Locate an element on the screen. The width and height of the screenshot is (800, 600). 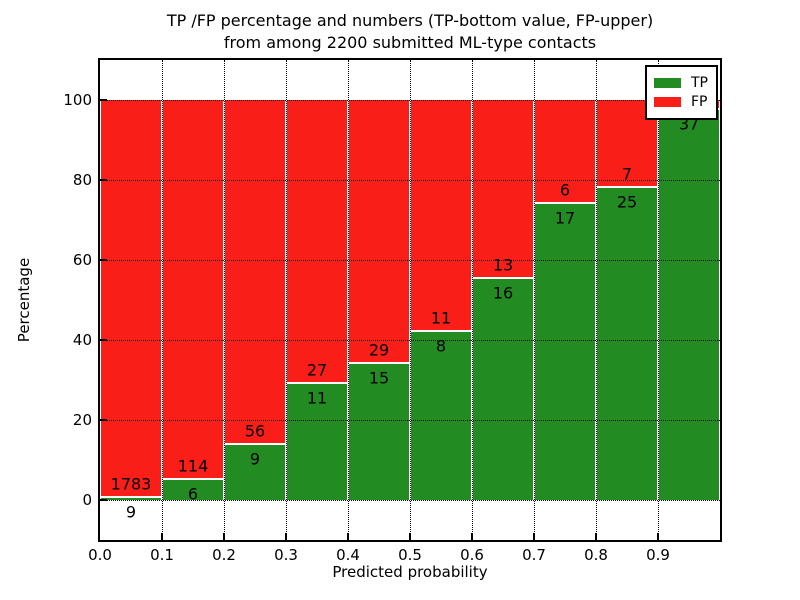
legend-swatch-fp is located at coordinates (667, 102).